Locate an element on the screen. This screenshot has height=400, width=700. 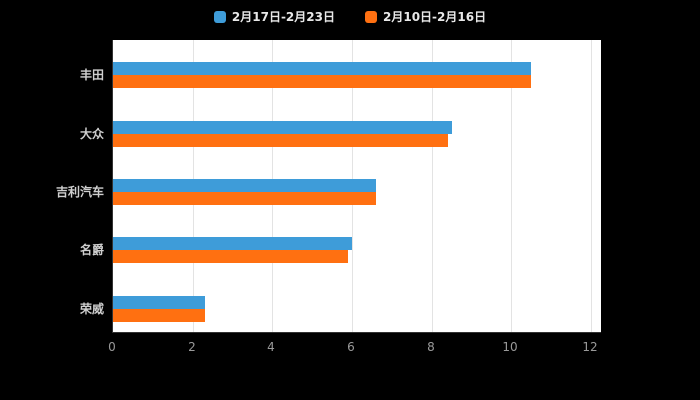
x-tick-label: 4 is located at coordinates (271, 347).